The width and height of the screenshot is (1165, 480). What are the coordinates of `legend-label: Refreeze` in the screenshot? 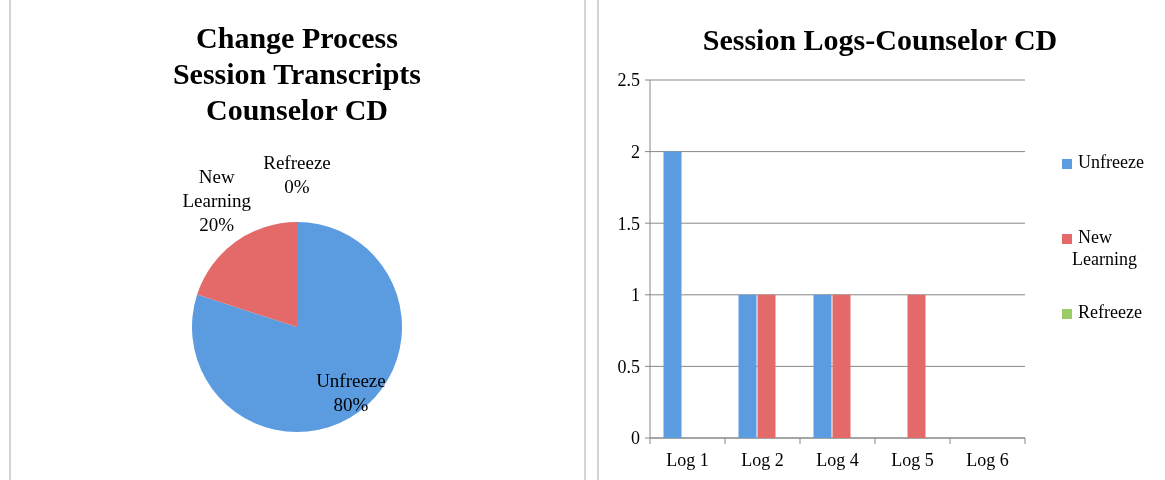 It's located at (1110, 312).